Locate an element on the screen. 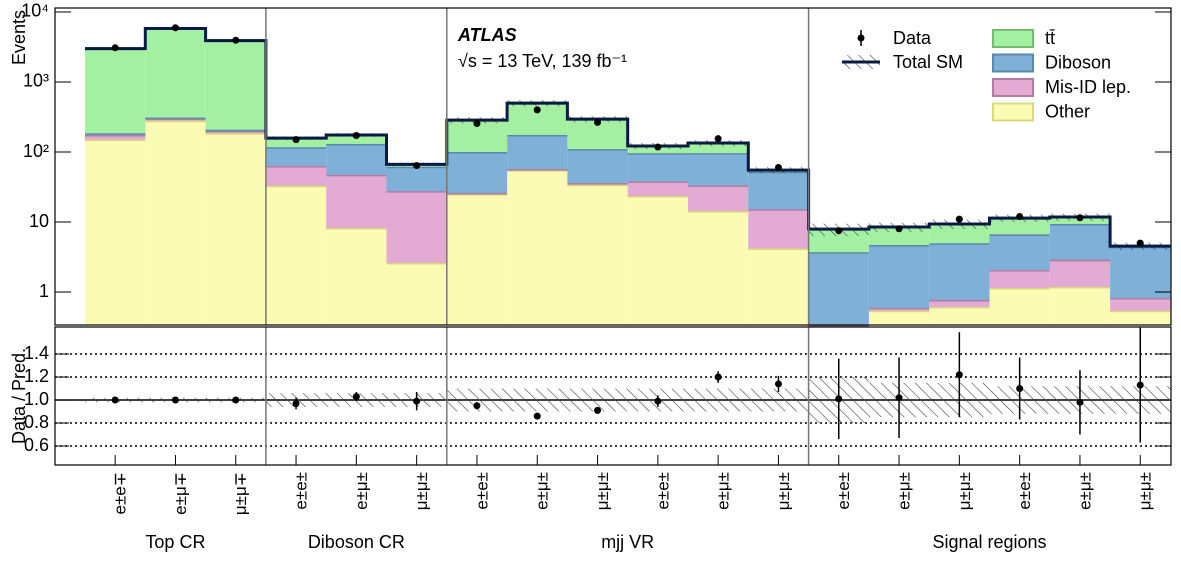  y-tick-label: 10 is located at coordinates (39, 221).